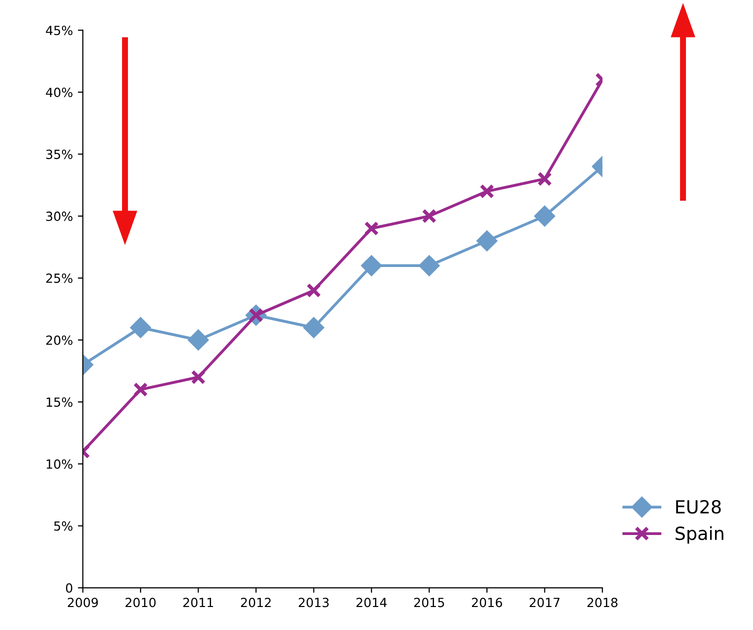 The image size is (753, 630). Describe the element at coordinates (700, 535) in the screenshot. I see `legend-label: Spain` at that location.